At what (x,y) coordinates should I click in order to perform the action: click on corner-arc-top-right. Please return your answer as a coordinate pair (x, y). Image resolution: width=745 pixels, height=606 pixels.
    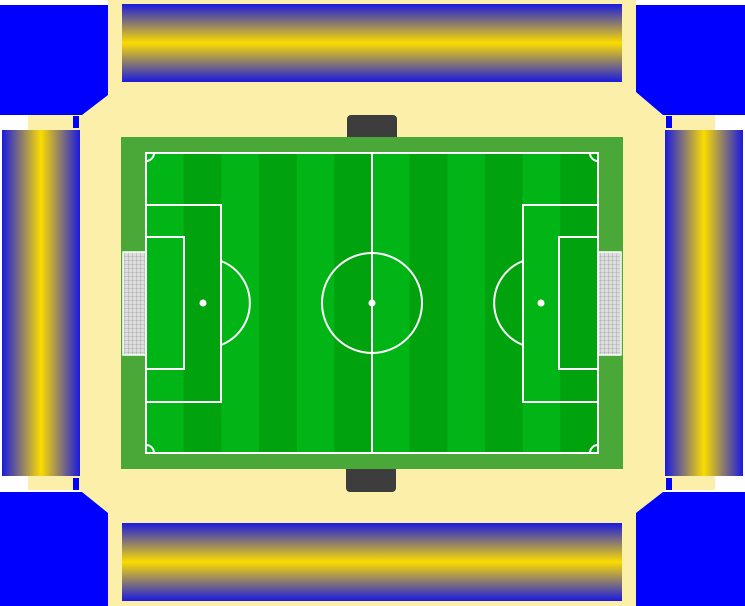
    Looking at the image, I should click on (594, 157).